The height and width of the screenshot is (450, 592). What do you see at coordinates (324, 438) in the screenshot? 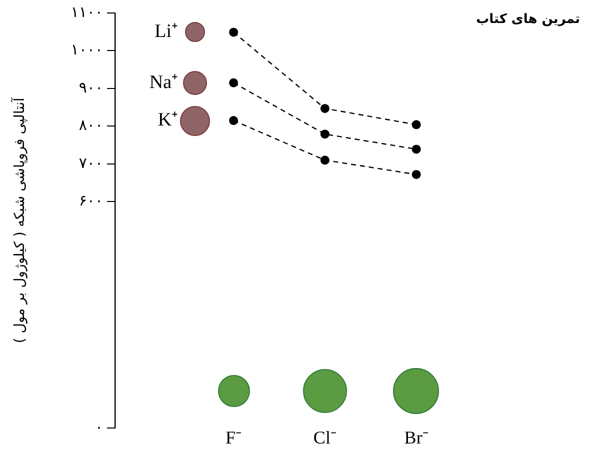
I see `x-tick-label: Cl⁻` at bounding box center [324, 438].